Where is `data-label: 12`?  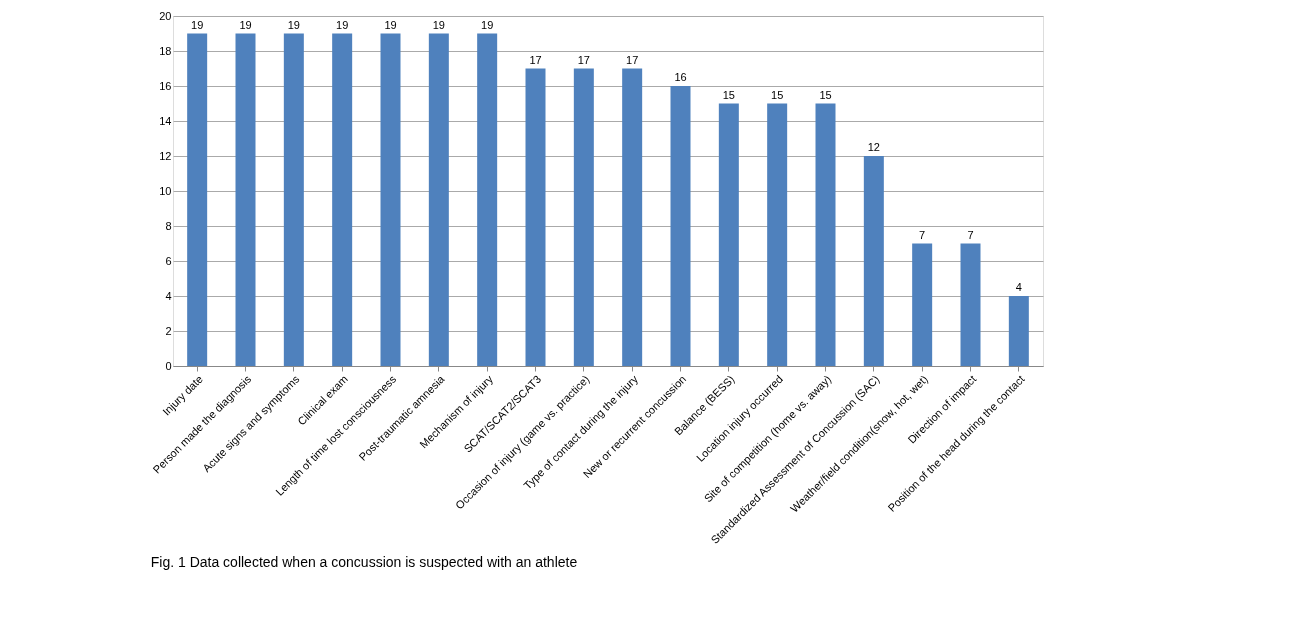
data-label: 12 is located at coordinates (873, 147).